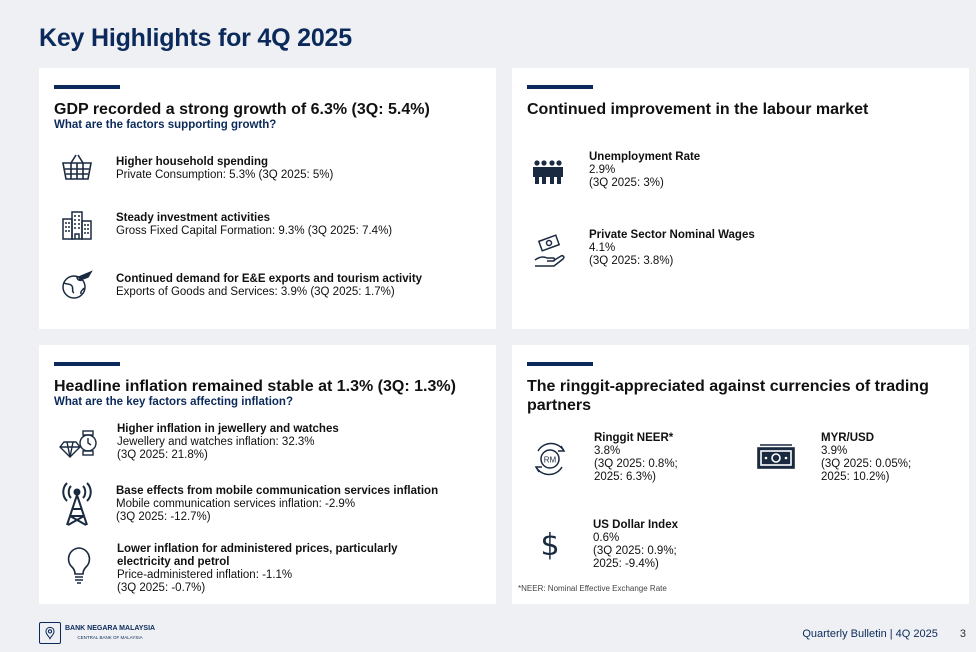 This screenshot has width=976, height=652. I want to click on item-value: 3.8%, so click(607, 451).